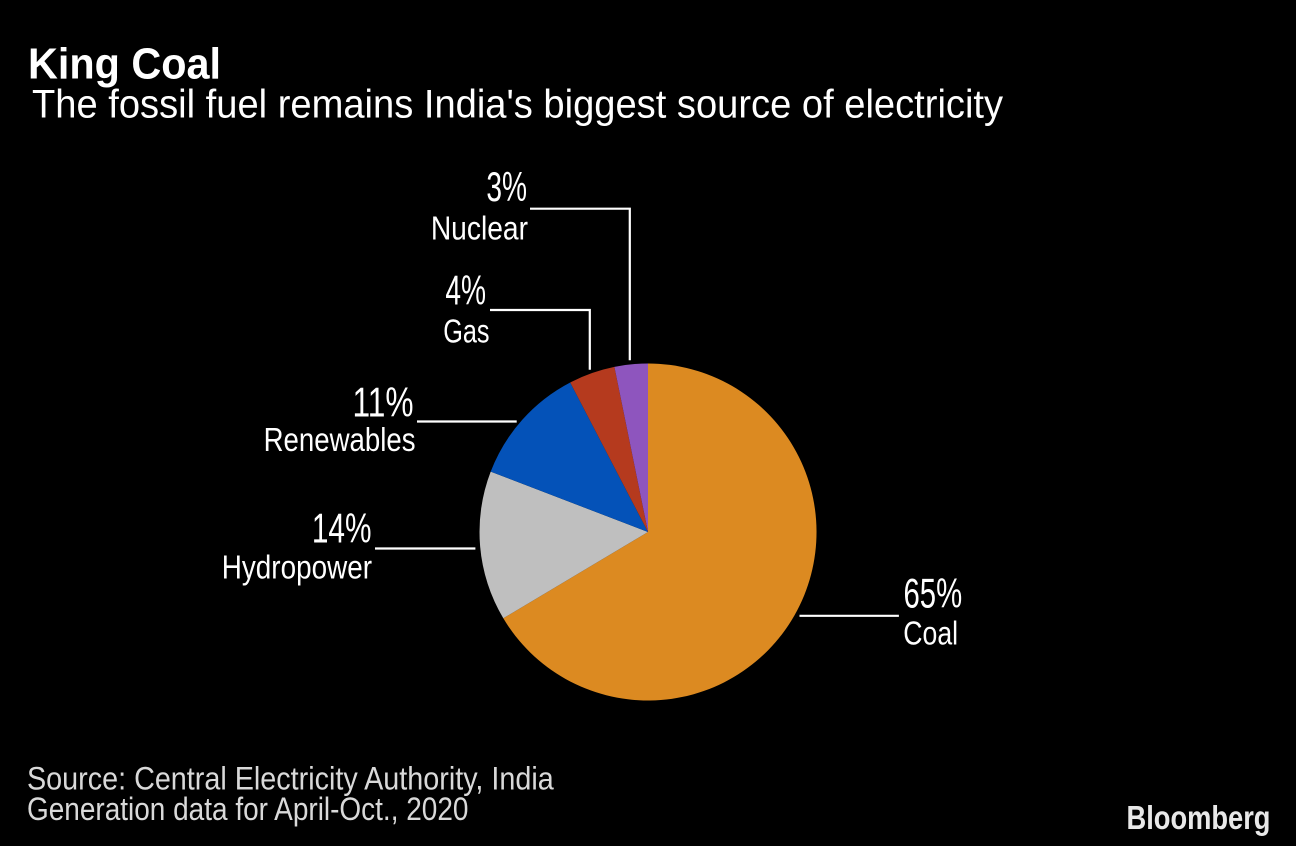 Image resolution: width=1296 pixels, height=846 pixels. Describe the element at coordinates (930, 634) in the screenshot. I see `svg-text: Coal` at that location.